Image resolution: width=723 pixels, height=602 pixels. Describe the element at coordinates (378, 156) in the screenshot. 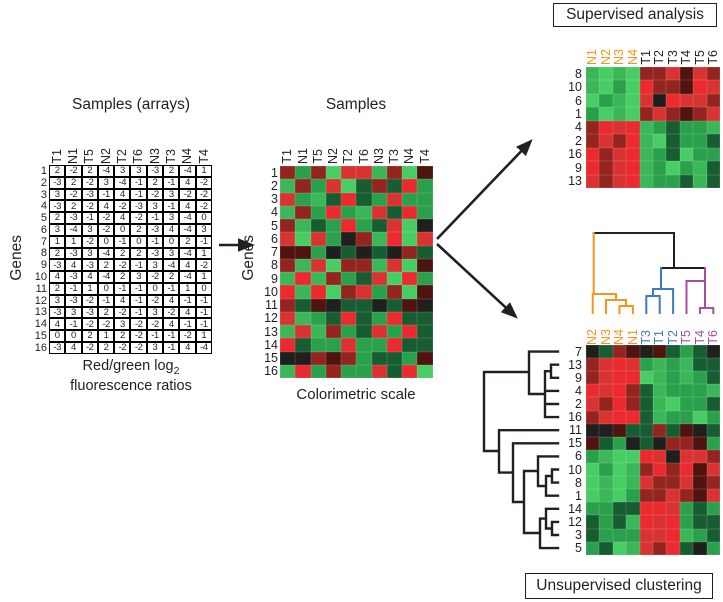

I see `middle-column-label-text: N3` at that location.